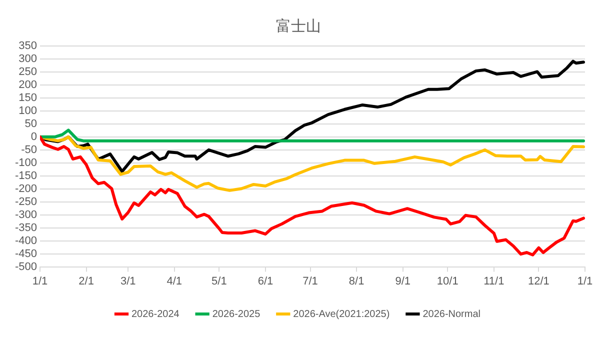 This screenshot has height=341, width=607. Describe the element at coordinates (26, 188) in the screenshot. I see `y-tick-label: -200` at that location.